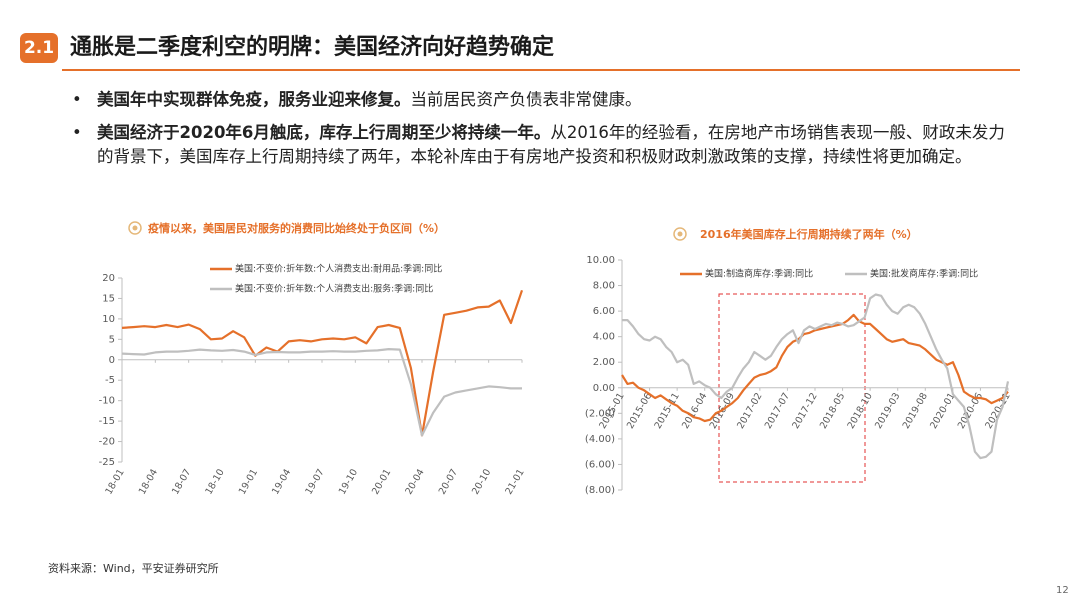  I want to click on y-tick-label: -10, so click(107, 401).